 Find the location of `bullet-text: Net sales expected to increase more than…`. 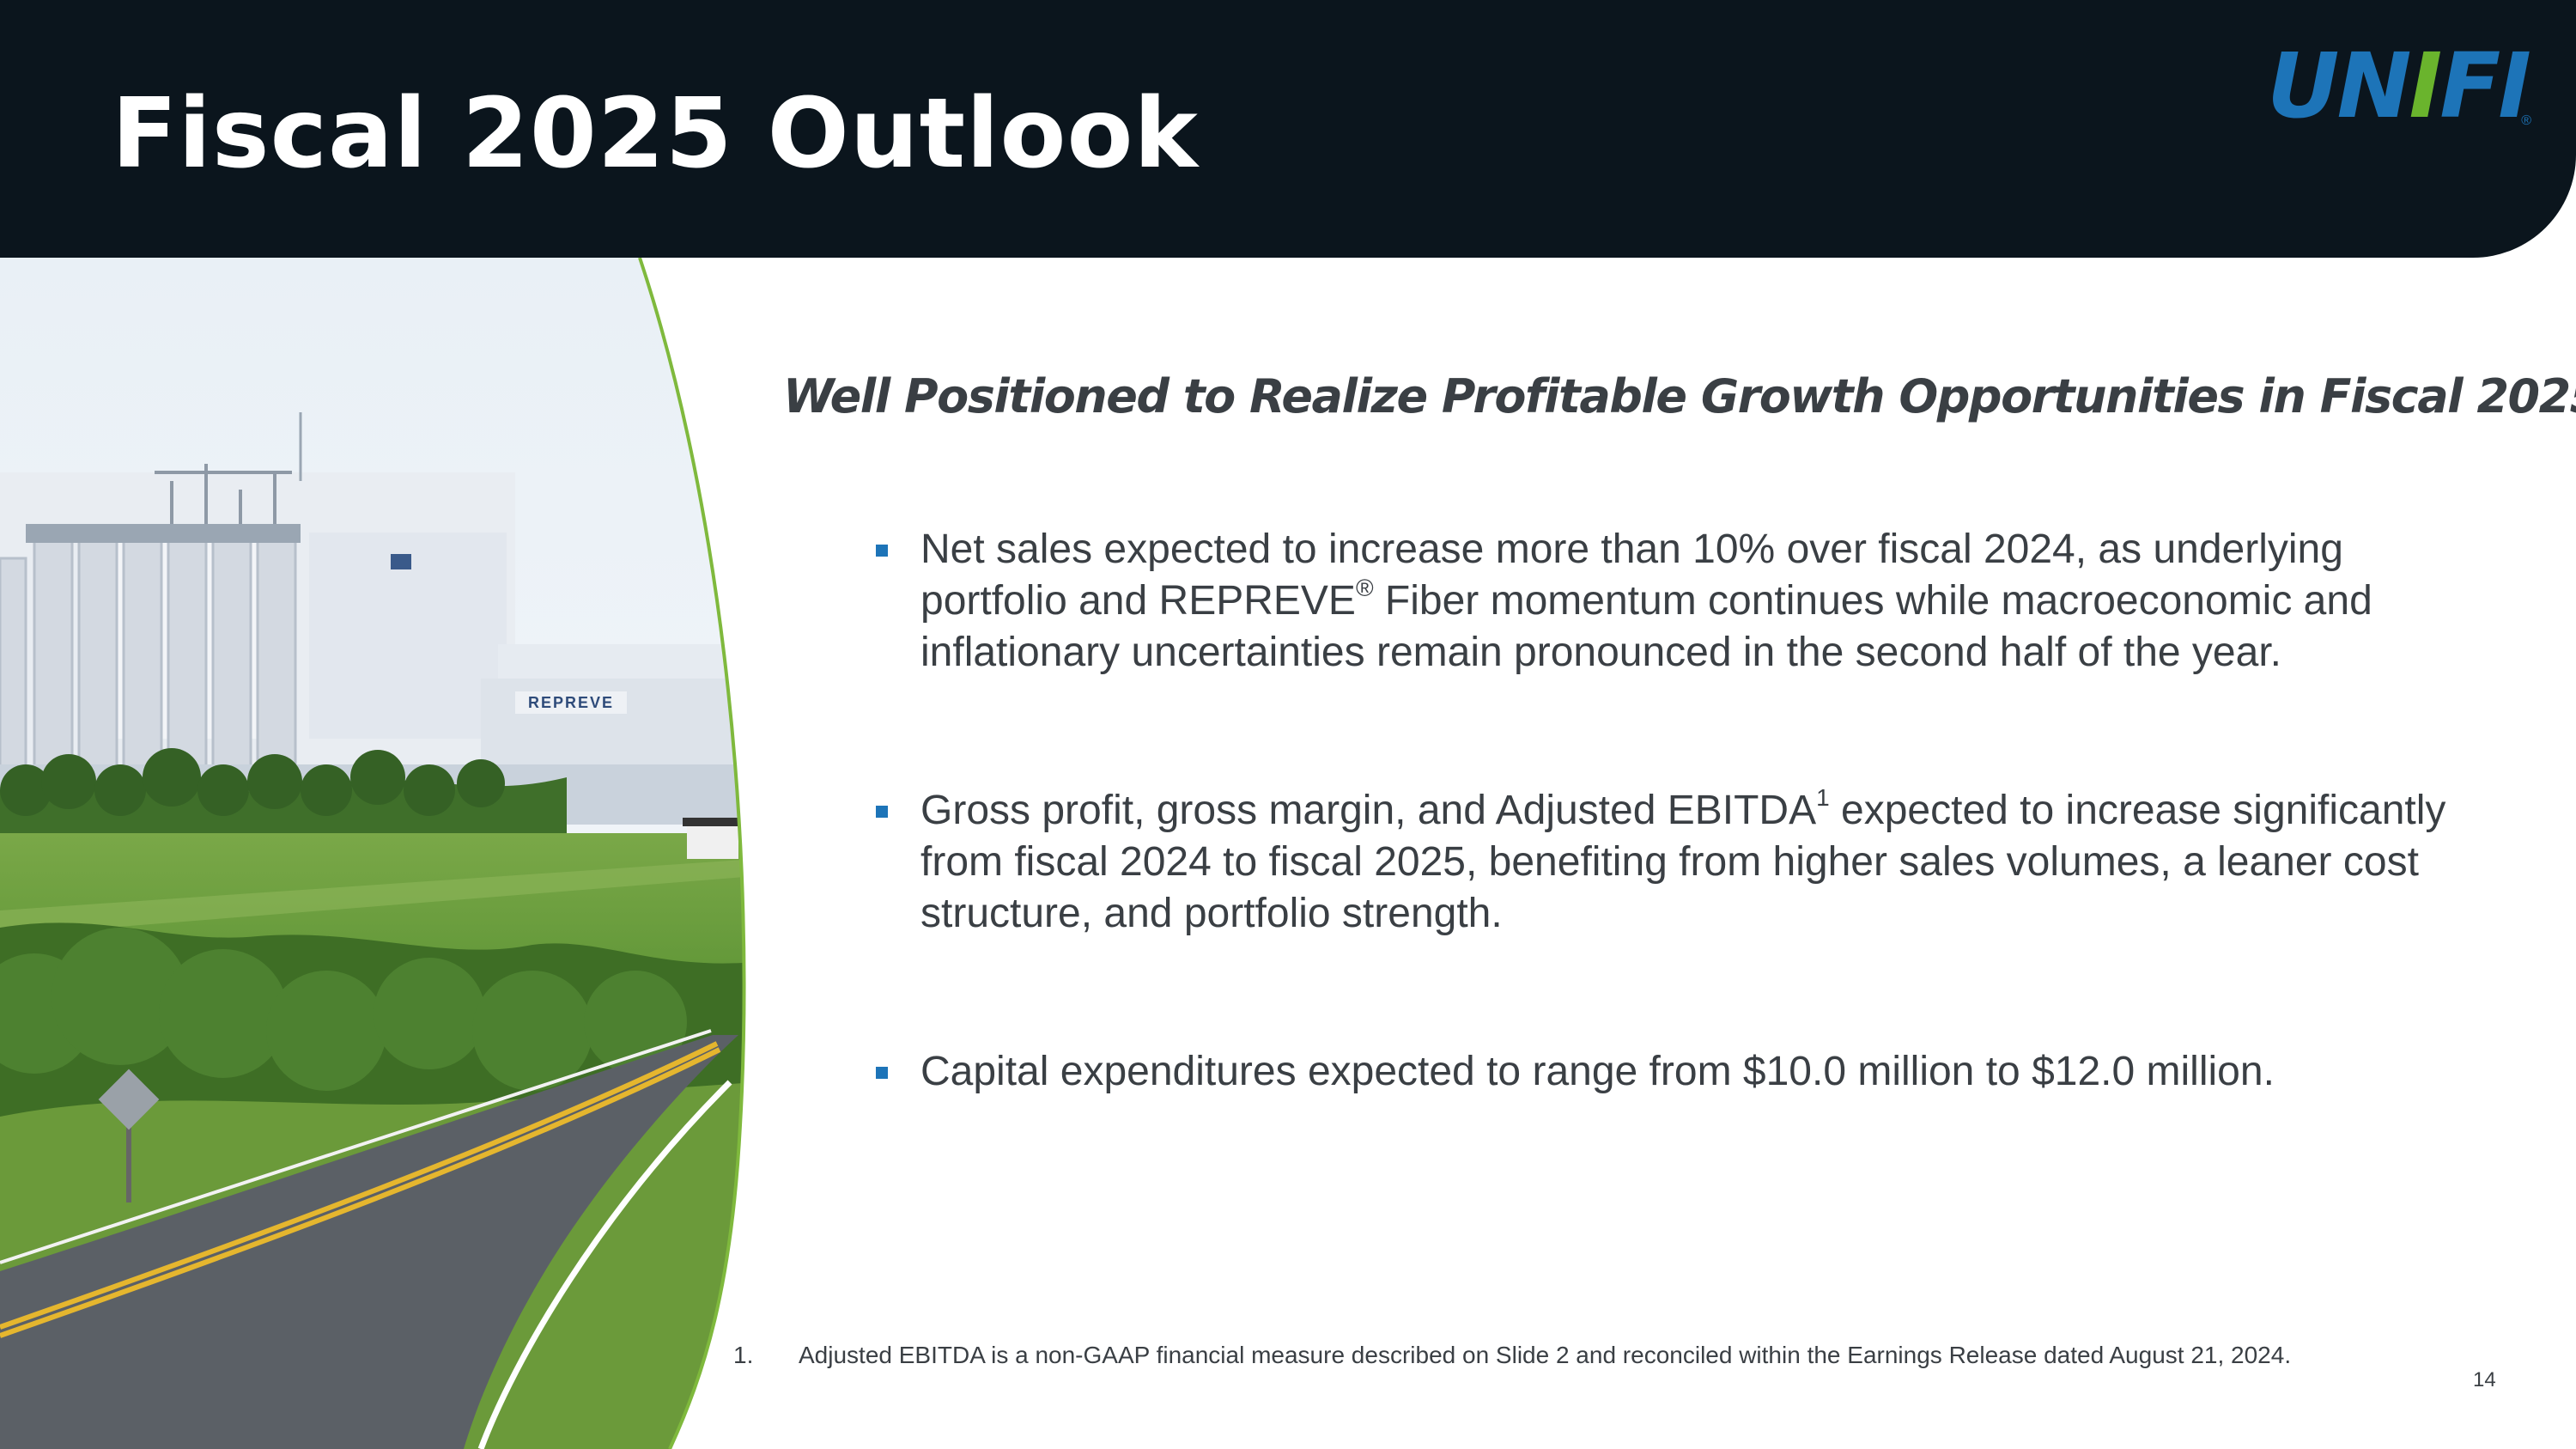

bullet-text: Net sales expected to increase more than… is located at coordinates (1631, 575).